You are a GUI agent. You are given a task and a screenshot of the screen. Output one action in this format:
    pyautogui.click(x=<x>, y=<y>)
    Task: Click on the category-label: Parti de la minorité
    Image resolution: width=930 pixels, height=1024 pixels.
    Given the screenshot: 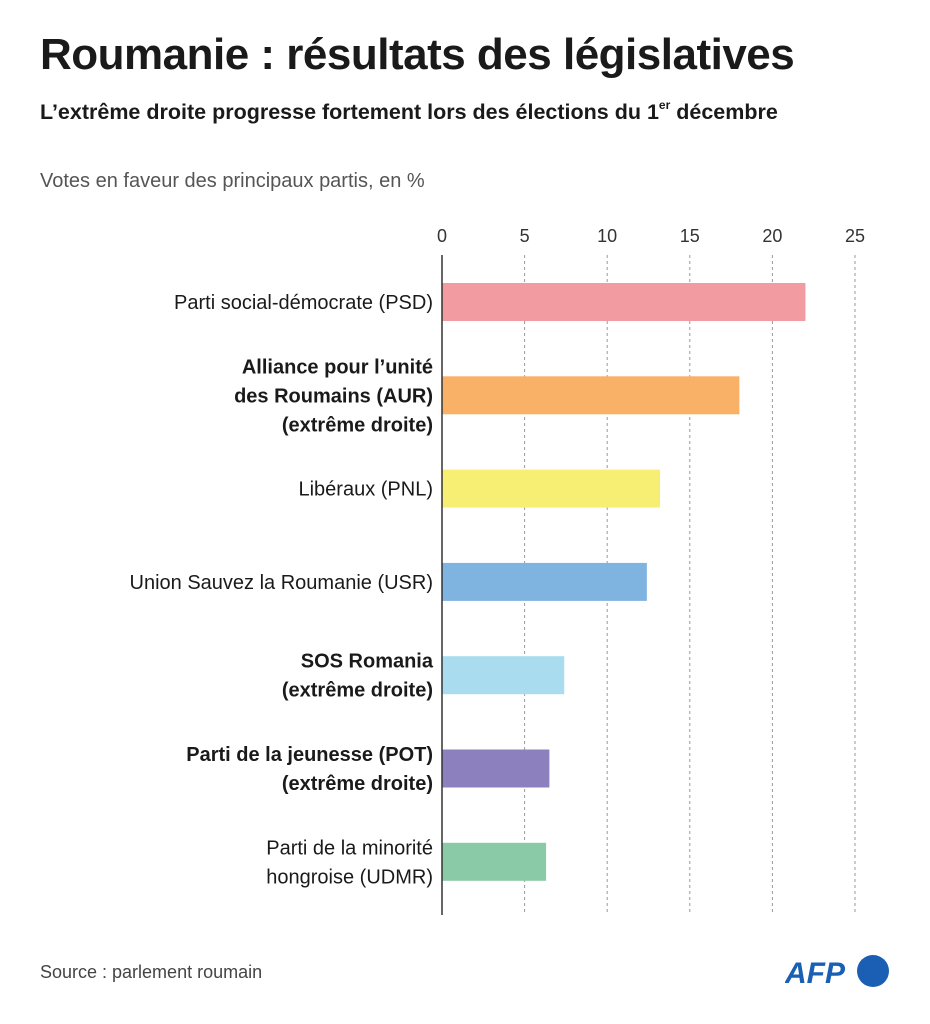 What is the action you would take?
    pyautogui.click(x=349, y=848)
    